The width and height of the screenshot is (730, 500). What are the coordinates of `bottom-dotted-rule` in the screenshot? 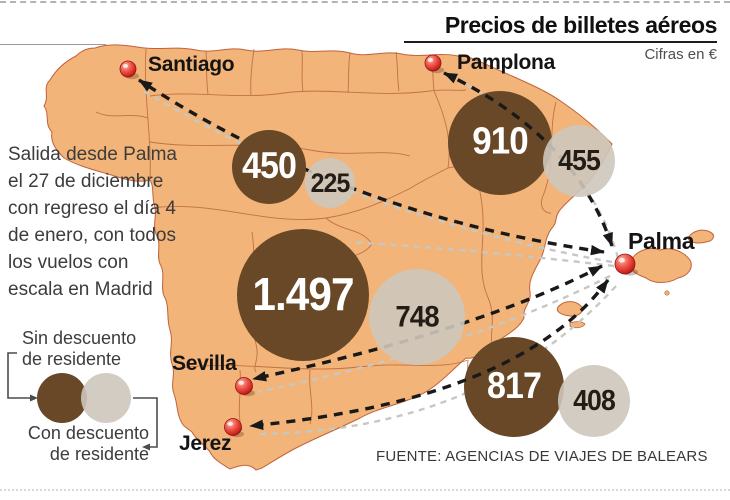 It's located at (365, 490).